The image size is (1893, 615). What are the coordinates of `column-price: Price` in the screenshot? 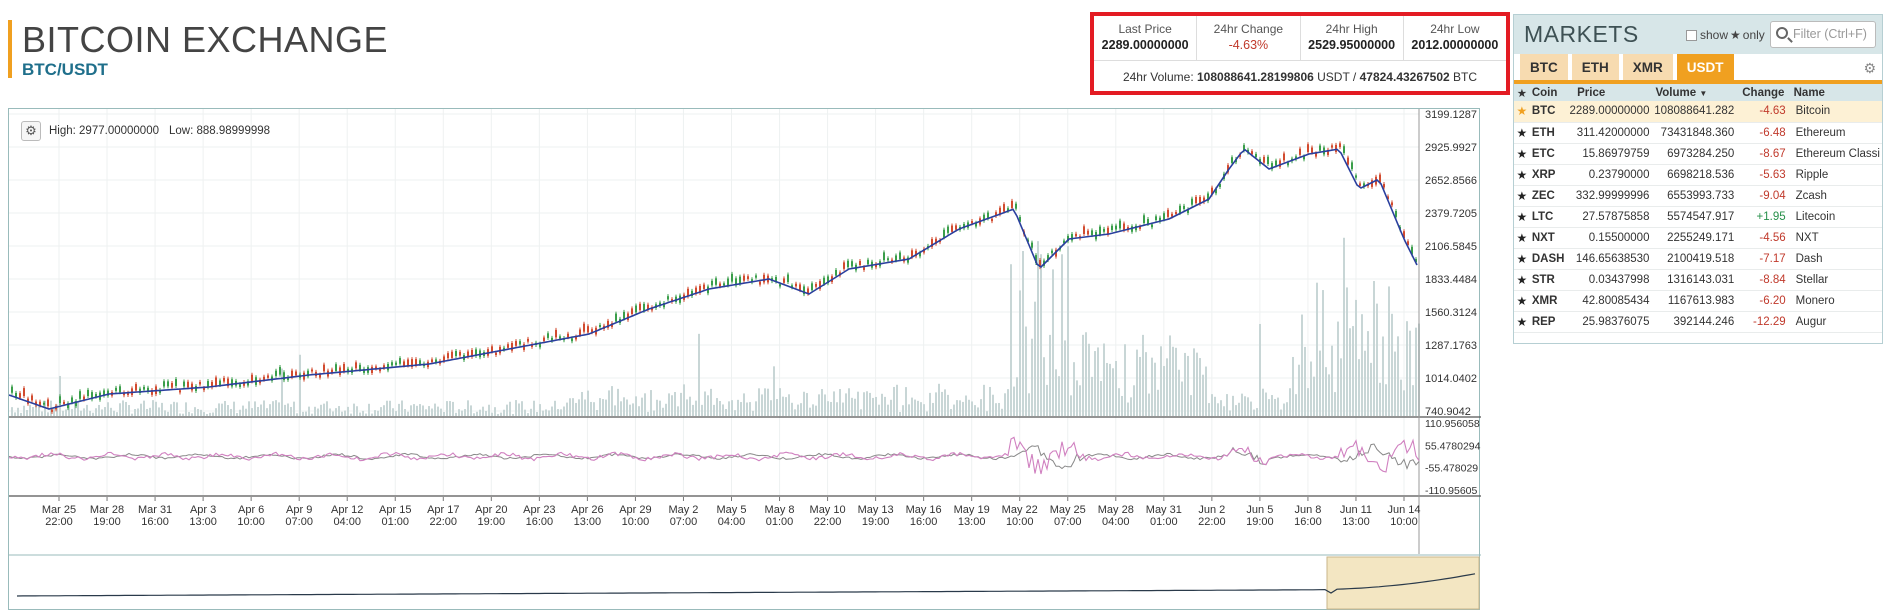 It's located at (1609, 92).